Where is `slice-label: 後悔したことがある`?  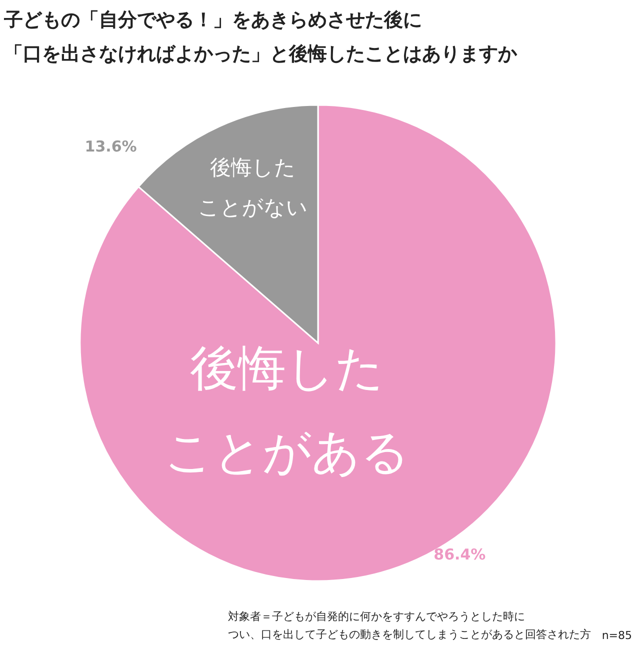
slice-label: 後悔したことがある is located at coordinates (287, 410).